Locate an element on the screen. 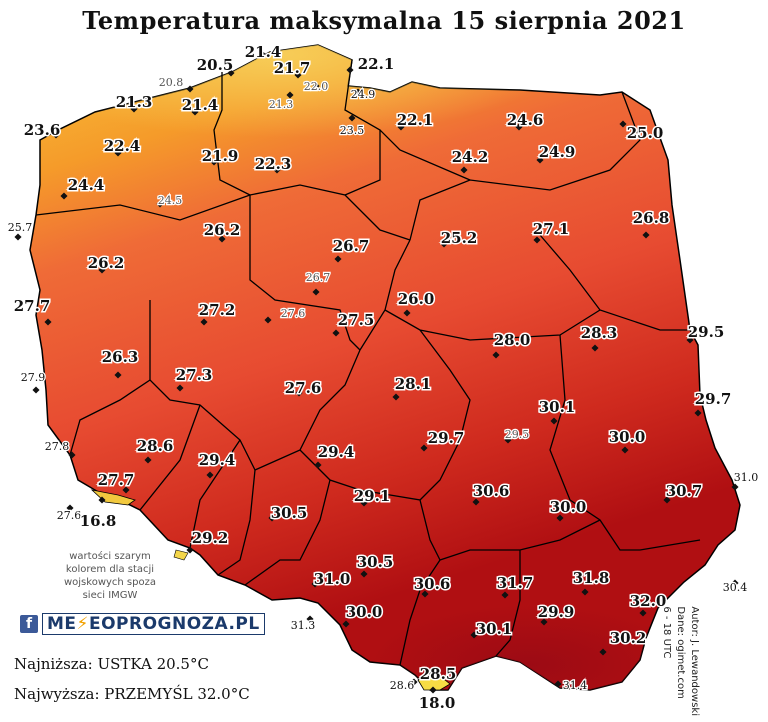 The height and width of the screenshot is (722, 768). station-value: 28.5 is located at coordinates (438, 674).